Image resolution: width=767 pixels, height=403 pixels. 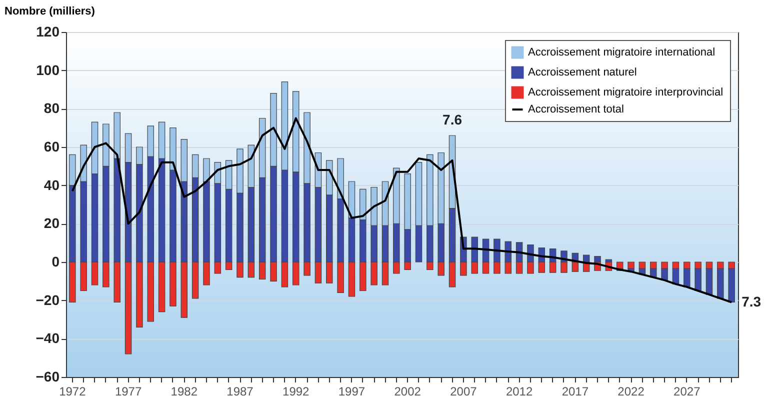 What do you see at coordinates (519, 391) in the screenshot?
I see `x-tick-label: 2012` at bounding box center [519, 391].